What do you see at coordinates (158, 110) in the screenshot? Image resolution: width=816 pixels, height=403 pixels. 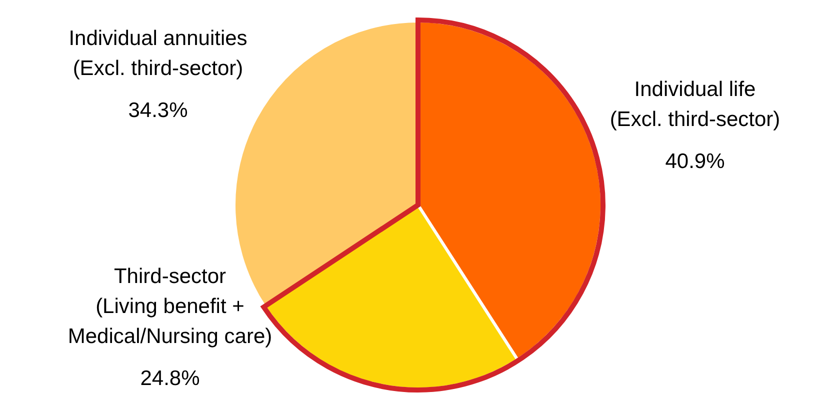 I see `data-label: 34.3%` at bounding box center [158, 110].